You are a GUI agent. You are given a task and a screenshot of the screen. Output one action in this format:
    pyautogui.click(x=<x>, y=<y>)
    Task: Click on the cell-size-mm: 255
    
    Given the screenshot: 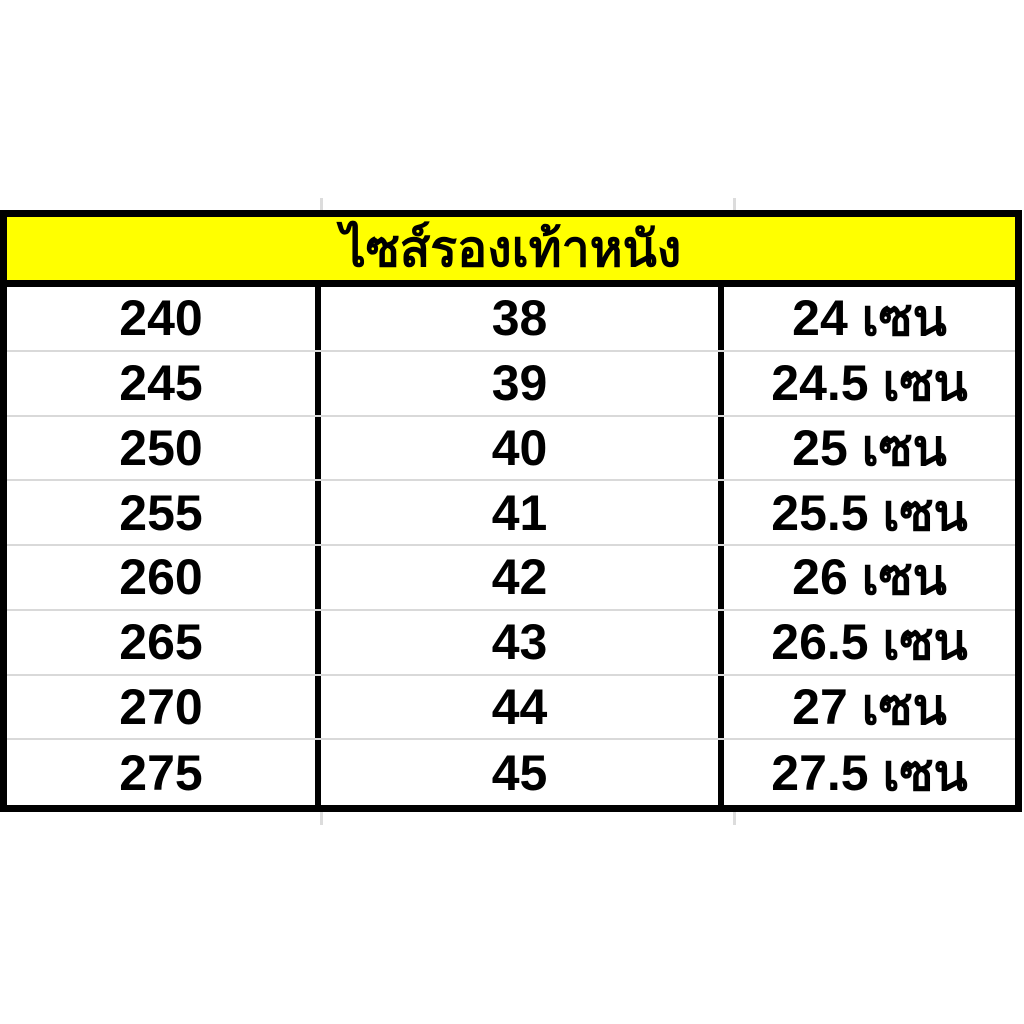 What is the action you would take?
    pyautogui.click(x=161, y=512)
    